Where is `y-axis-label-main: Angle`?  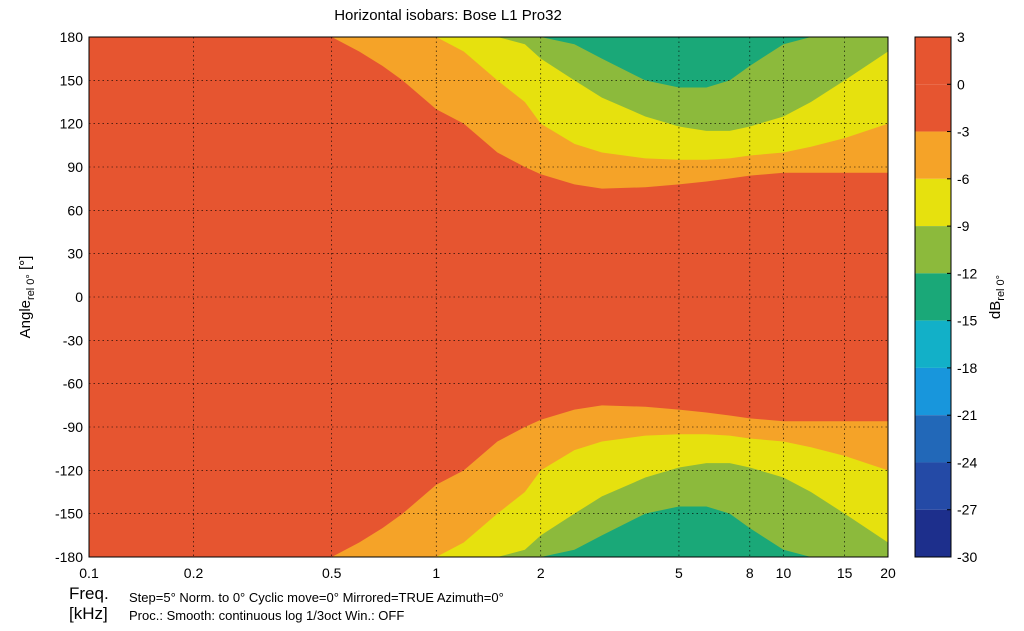 y-axis-label-main: Angle is located at coordinates (25, 319).